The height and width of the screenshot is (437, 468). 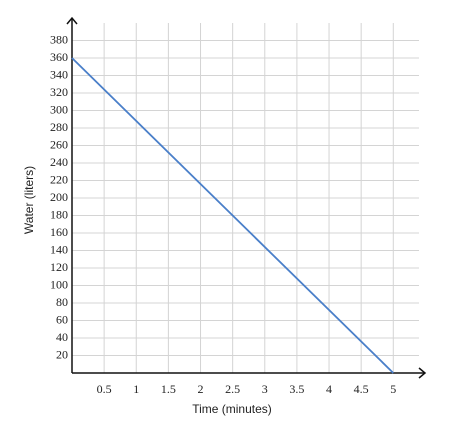 What do you see at coordinates (62, 302) in the screenshot?
I see `y-tick-label: 80` at bounding box center [62, 302].